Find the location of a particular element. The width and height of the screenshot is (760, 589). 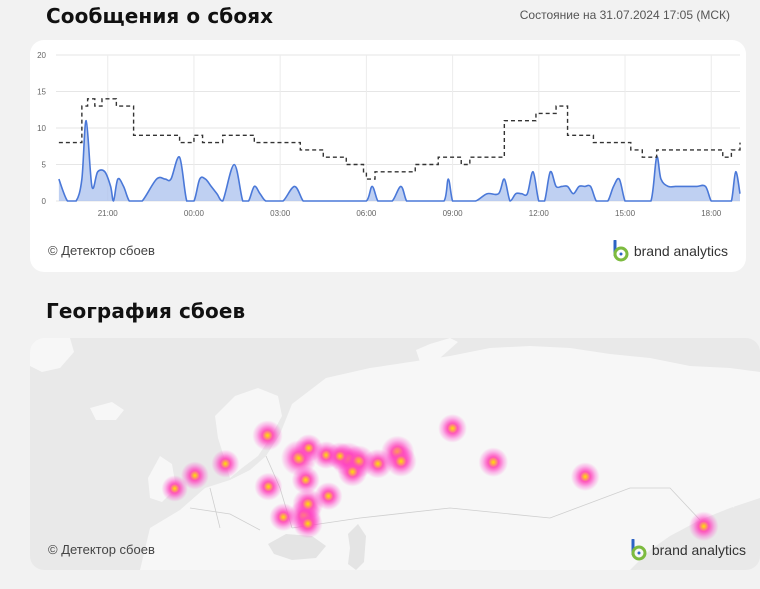

x-tick-label: 18:00 is located at coordinates (711, 213).